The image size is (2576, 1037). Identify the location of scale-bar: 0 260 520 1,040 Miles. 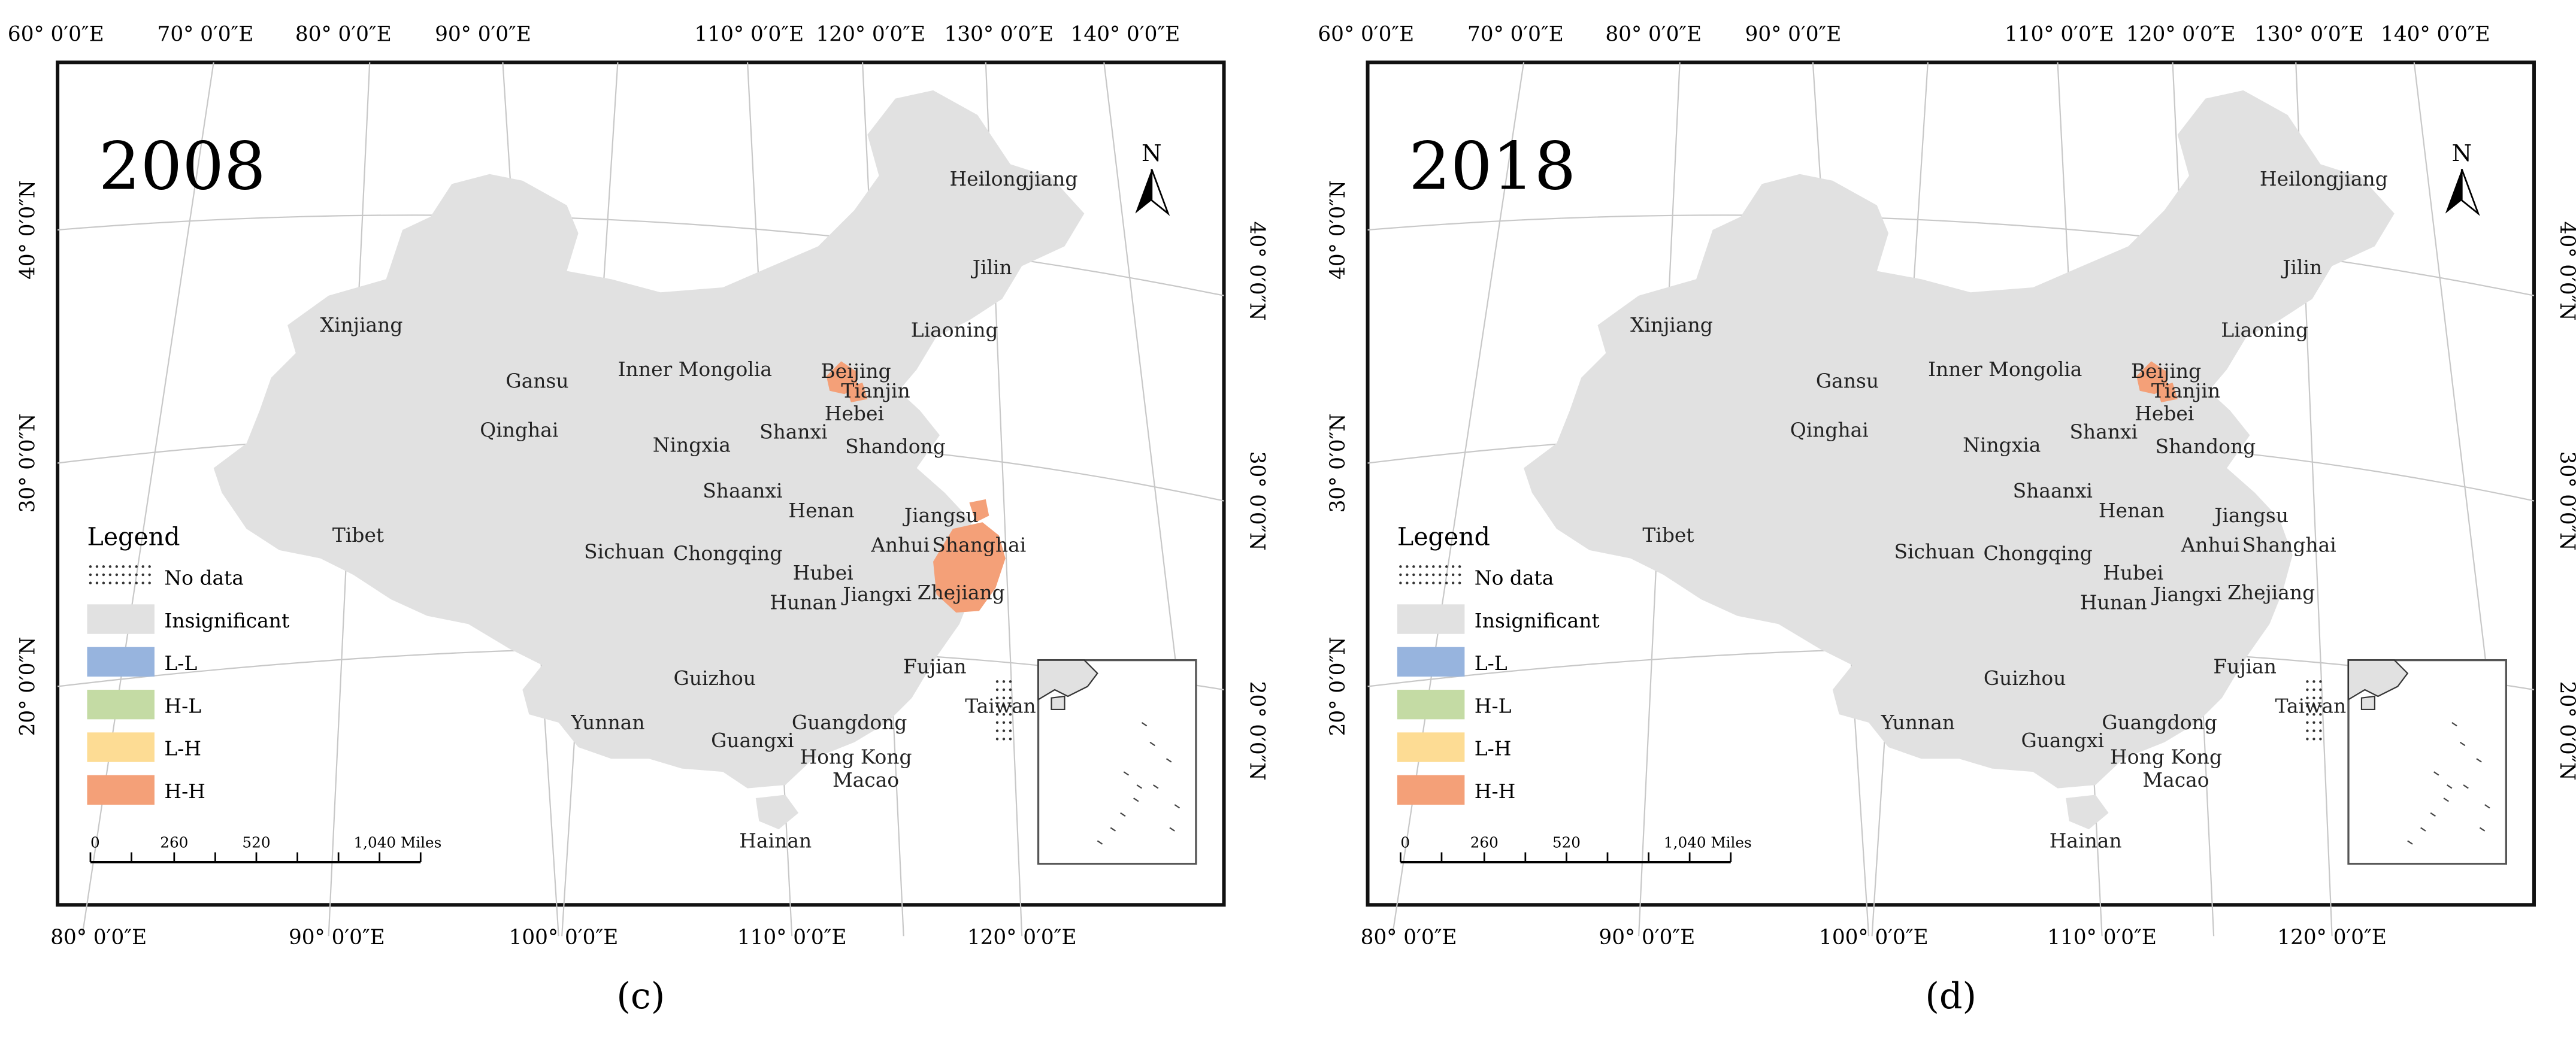
(1576, 848).